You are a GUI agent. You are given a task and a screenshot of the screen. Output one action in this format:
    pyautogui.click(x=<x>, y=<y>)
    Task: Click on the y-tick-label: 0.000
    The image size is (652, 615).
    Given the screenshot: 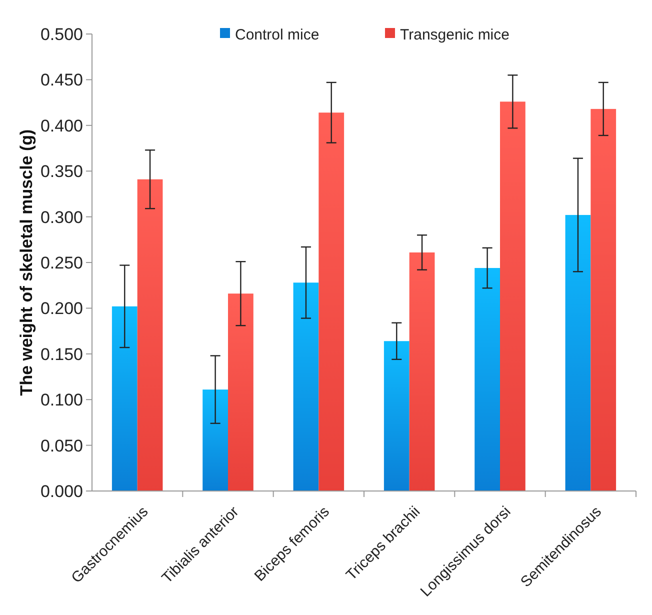 What is the action you would take?
    pyautogui.click(x=61, y=491)
    